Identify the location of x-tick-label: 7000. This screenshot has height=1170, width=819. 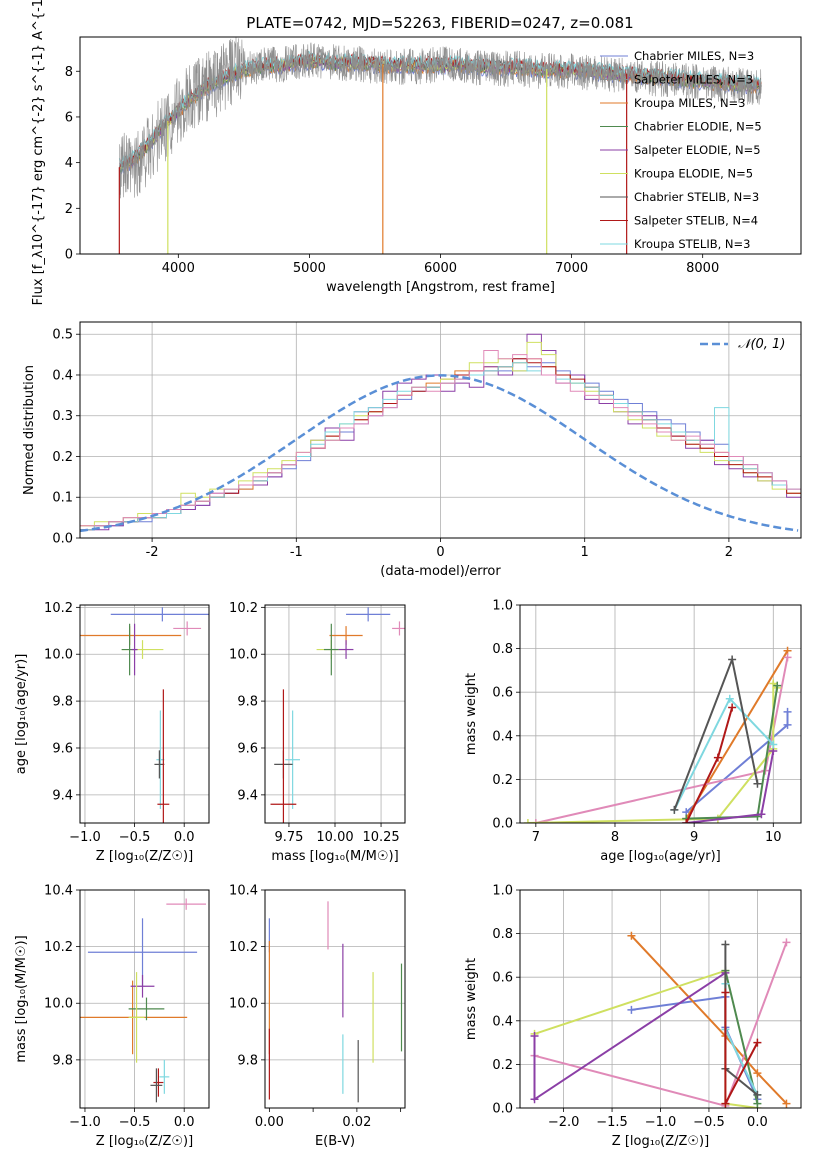
(571, 268).